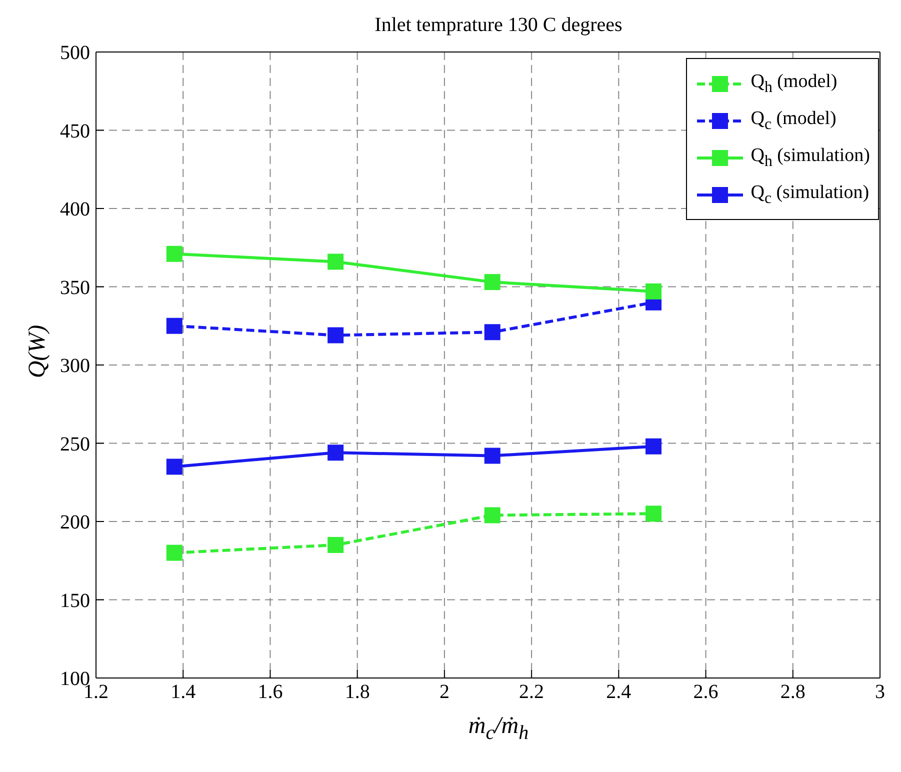 The width and height of the screenshot is (901, 772). What do you see at coordinates (619, 692) in the screenshot?
I see `x-tick-label: 2.4` at bounding box center [619, 692].